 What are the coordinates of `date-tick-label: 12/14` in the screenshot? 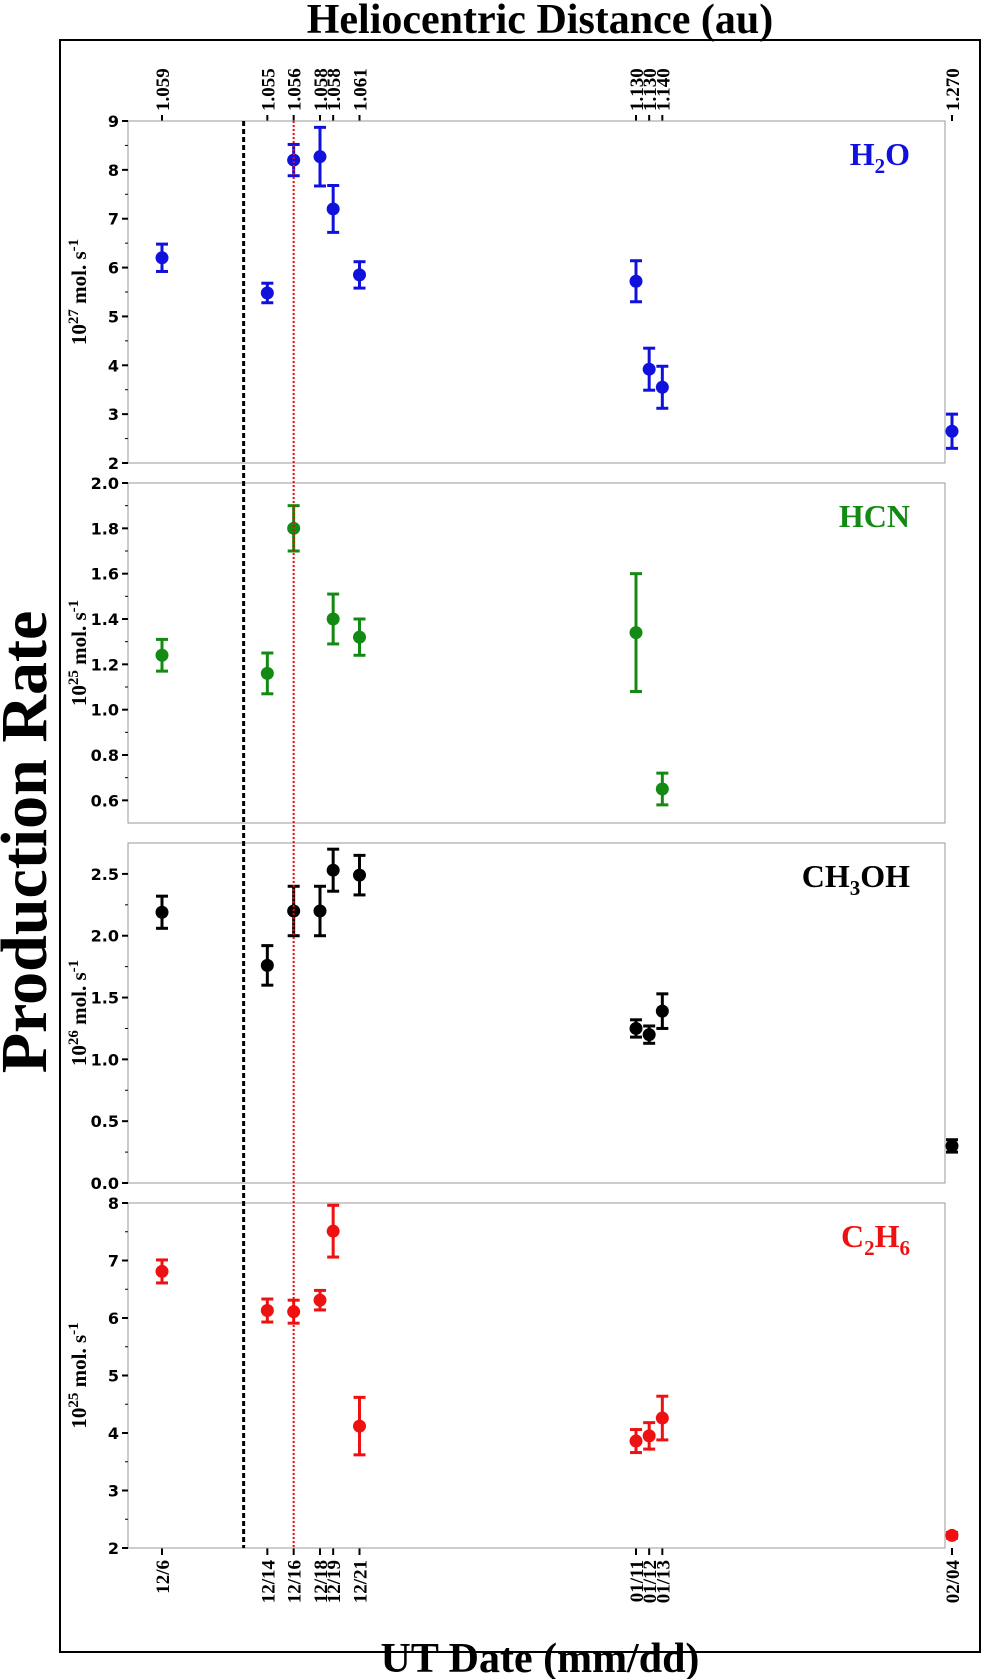 It's located at (268, 1582).